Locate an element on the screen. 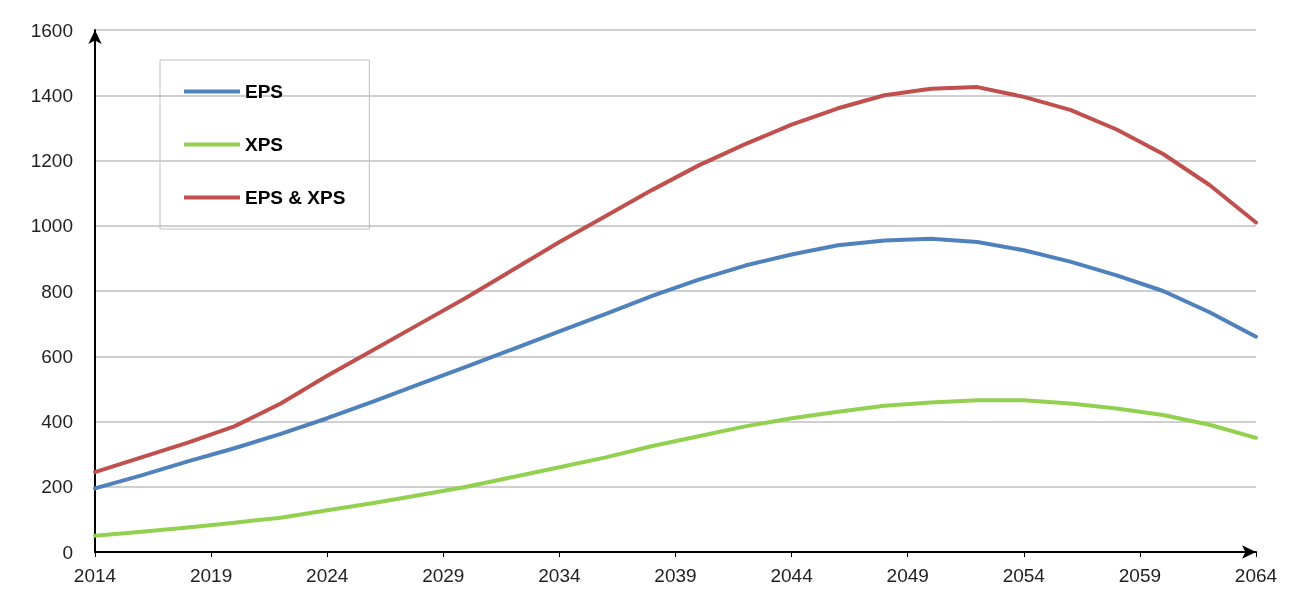  y-tick-label: 1000 is located at coordinates (51, 226).